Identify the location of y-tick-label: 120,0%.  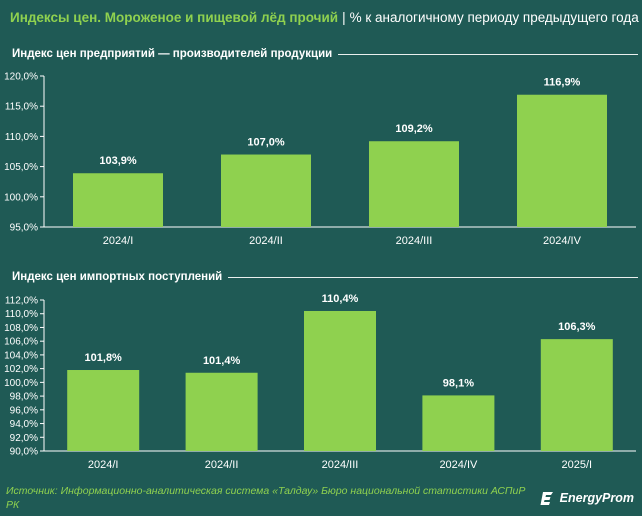
(21, 77).